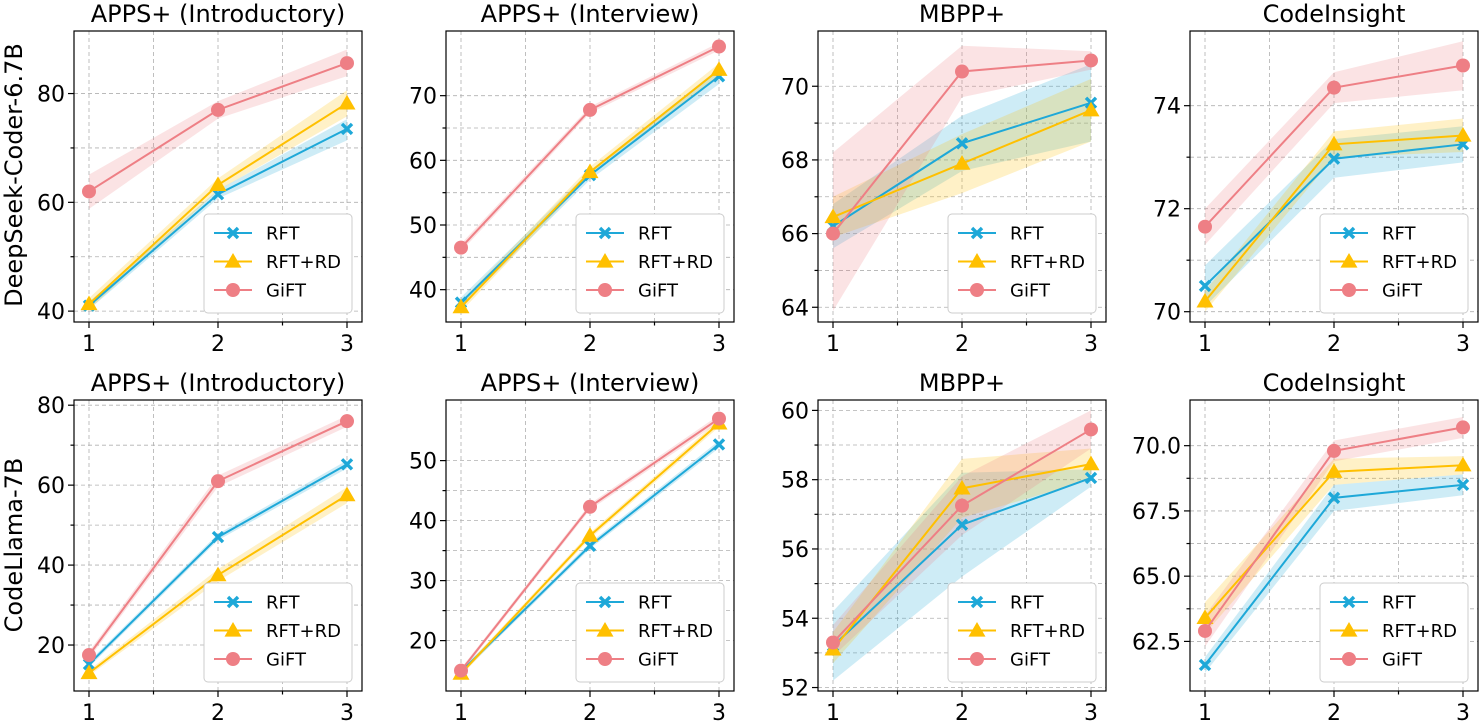 This screenshot has width=1482, height=723. What do you see at coordinates (795, 411) in the screenshot?
I see `panel-1-2-ytick-label-4: 60` at bounding box center [795, 411].